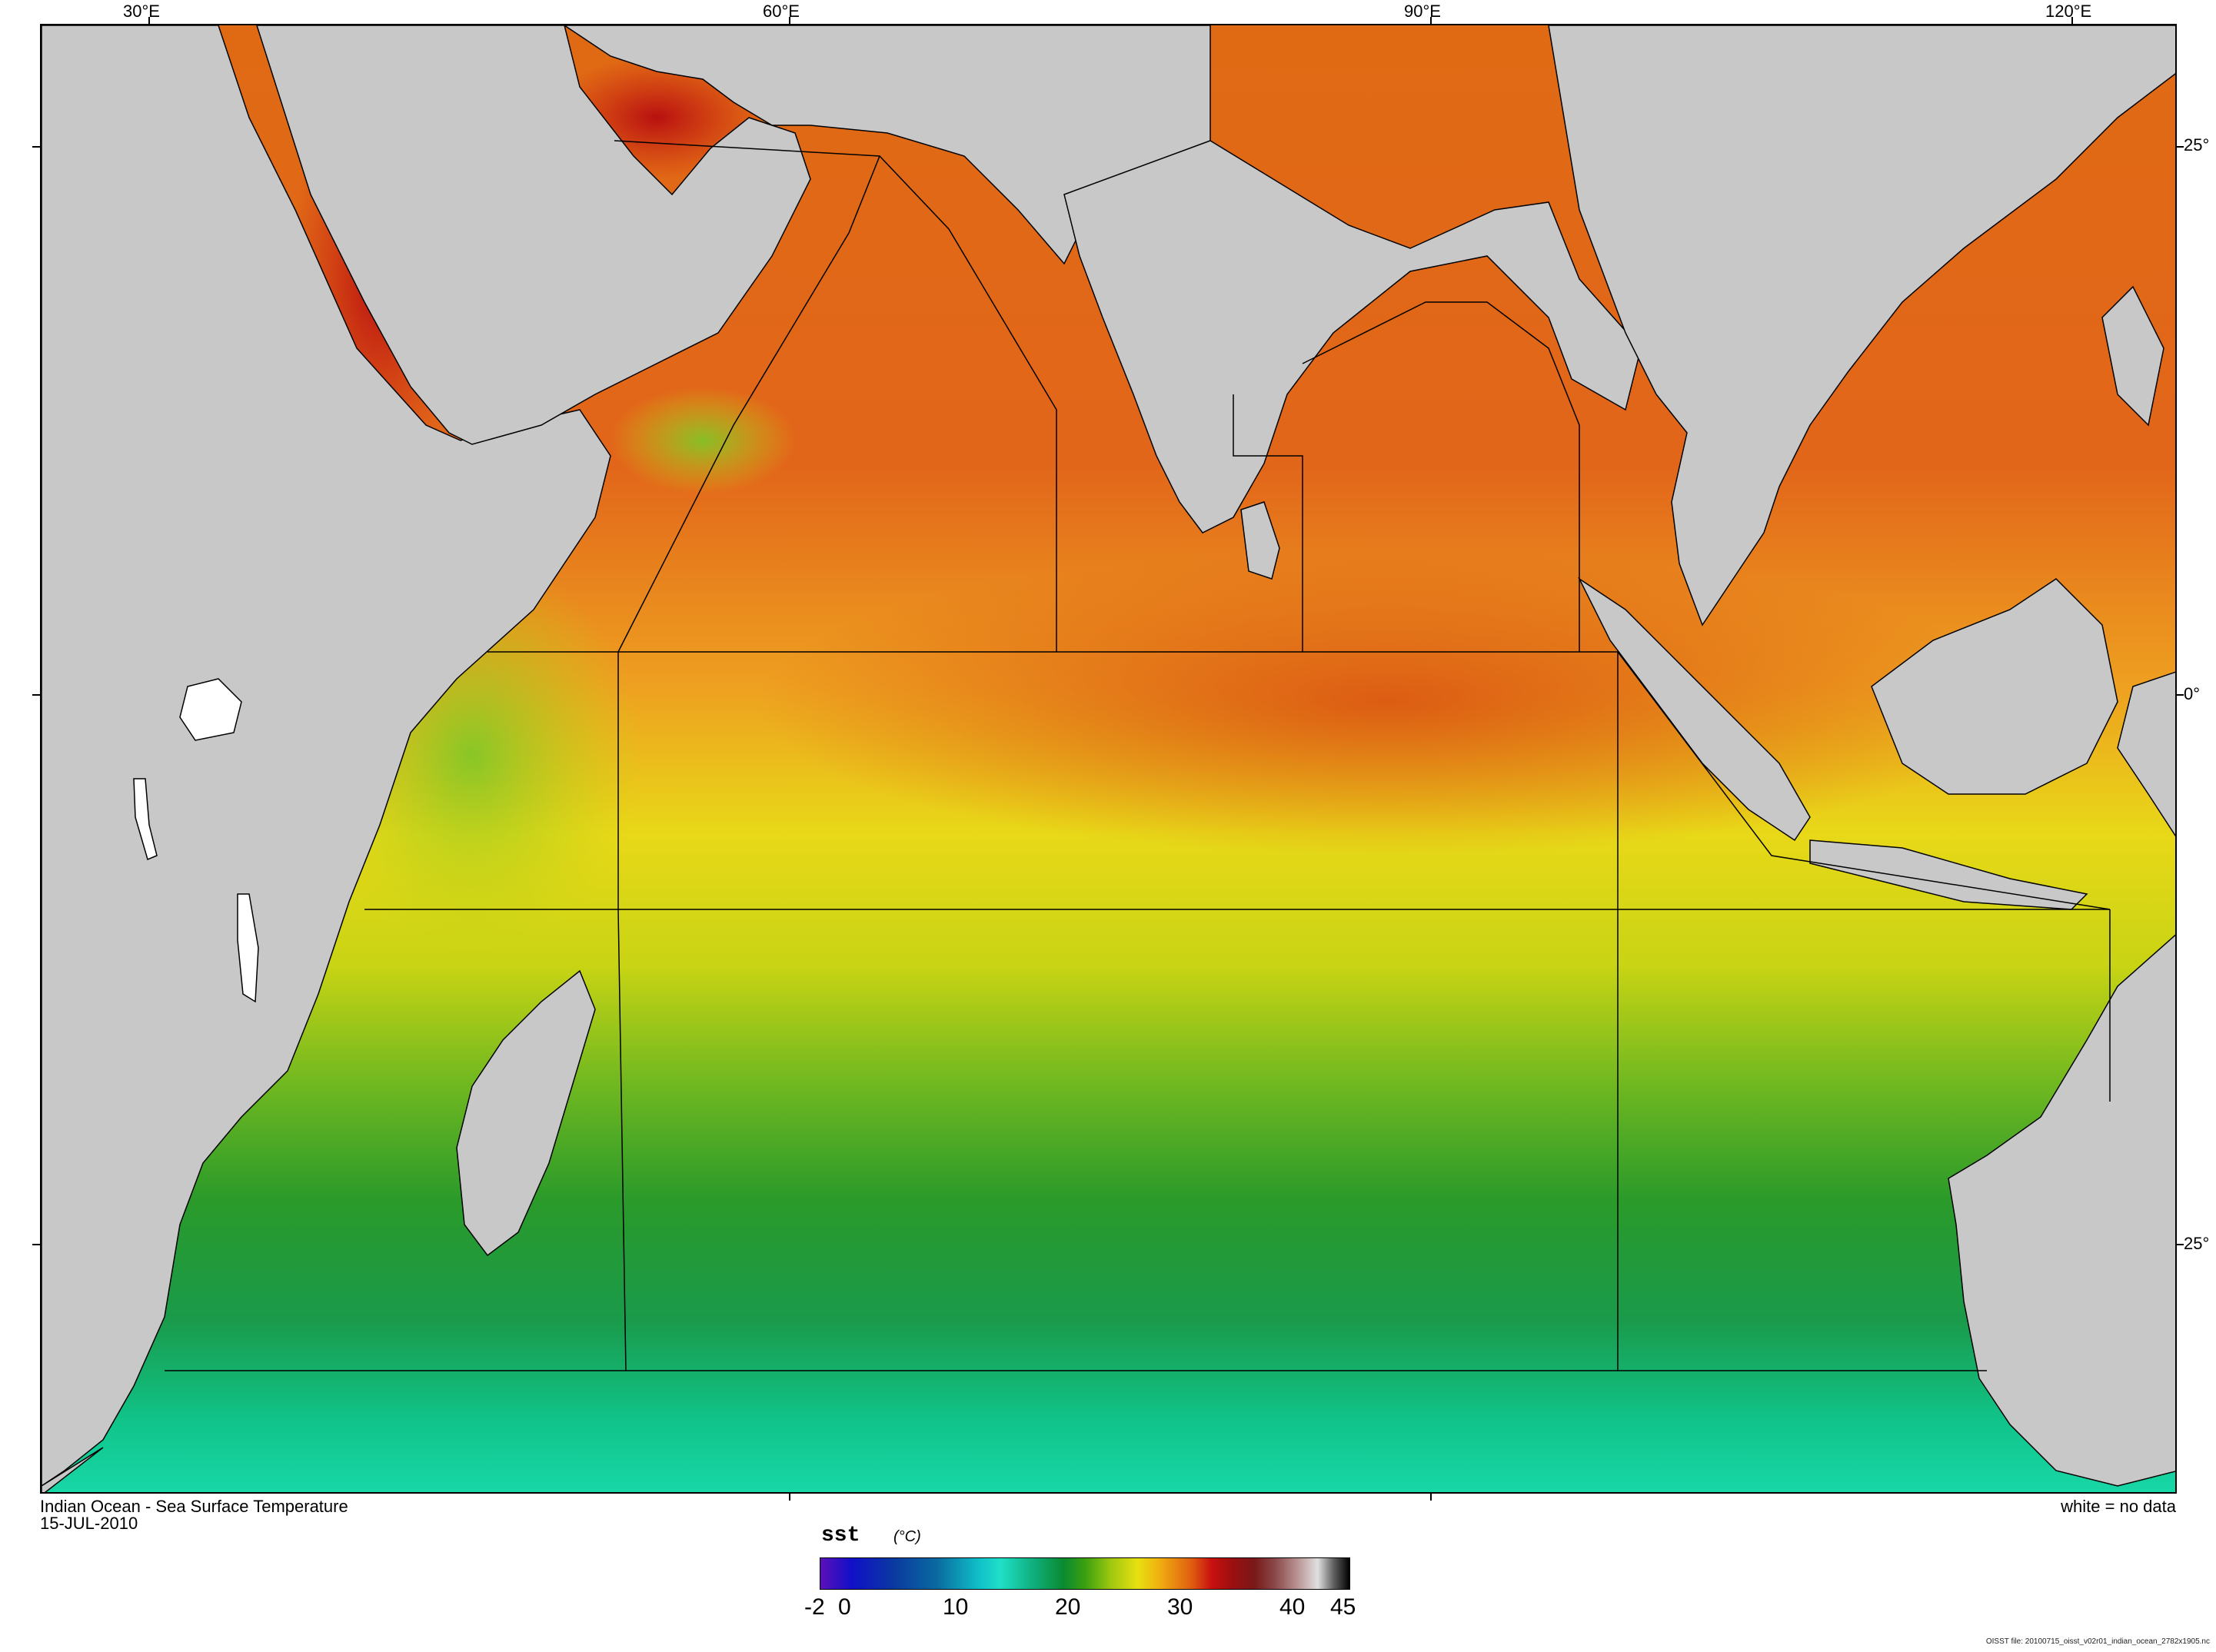  What do you see at coordinates (1862, 326) in the screenshot?
I see `land-southeast-asia` at bounding box center [1862, 326].